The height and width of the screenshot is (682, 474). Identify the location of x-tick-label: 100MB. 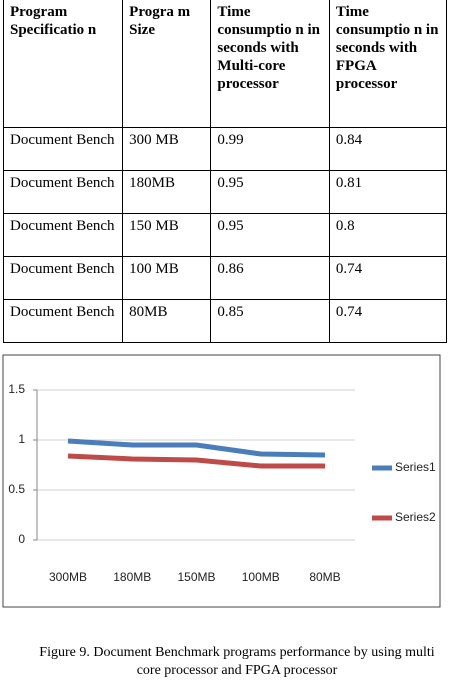
(261, 577).